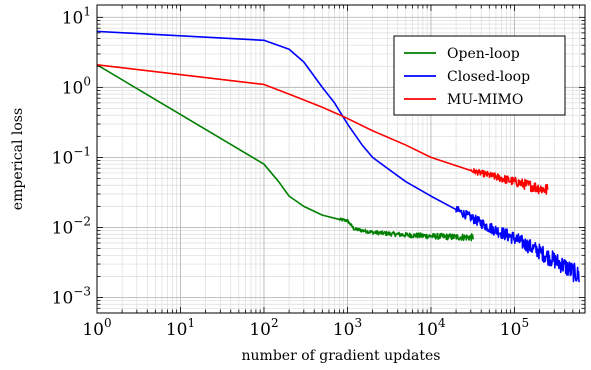  What do you see at coordinates (18, 159) in the screenshot?
I see `y-axis-label: emperical loss` at bounding box center [18, 159].